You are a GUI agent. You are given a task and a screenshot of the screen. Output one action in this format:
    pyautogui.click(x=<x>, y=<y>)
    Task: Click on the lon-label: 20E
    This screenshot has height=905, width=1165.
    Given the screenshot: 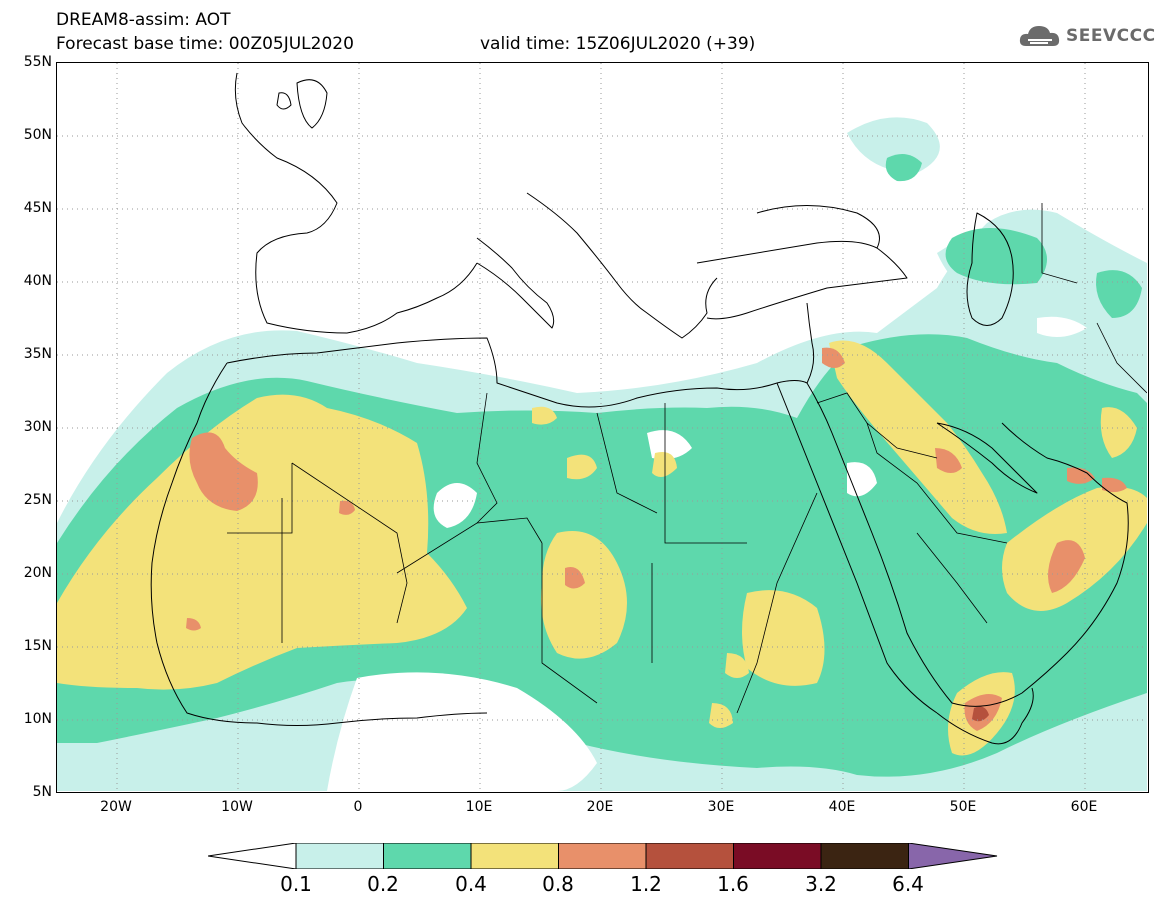 What is the action you would take?
    pyautogui.click(x=600, y=807)
    